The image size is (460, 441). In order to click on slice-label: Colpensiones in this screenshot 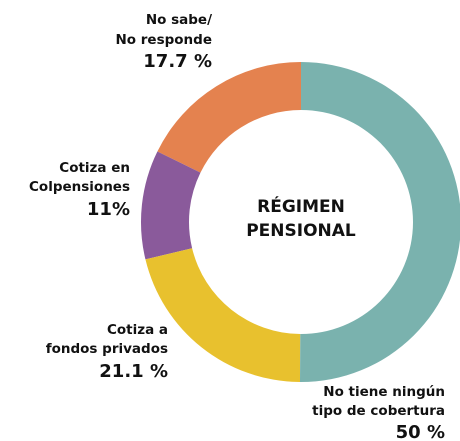, I will do `click(79, 187)`.